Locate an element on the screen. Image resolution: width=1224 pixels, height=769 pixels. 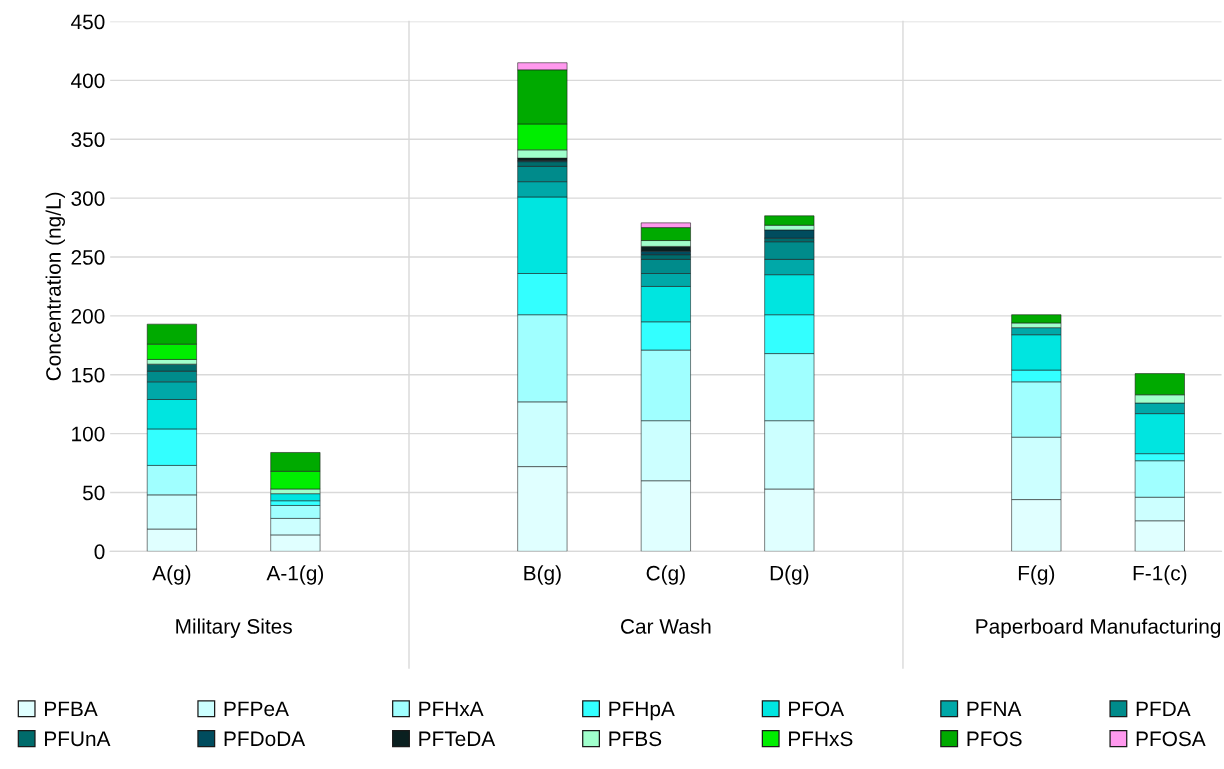
text: Military Sites is located at coordinates (234, 628).